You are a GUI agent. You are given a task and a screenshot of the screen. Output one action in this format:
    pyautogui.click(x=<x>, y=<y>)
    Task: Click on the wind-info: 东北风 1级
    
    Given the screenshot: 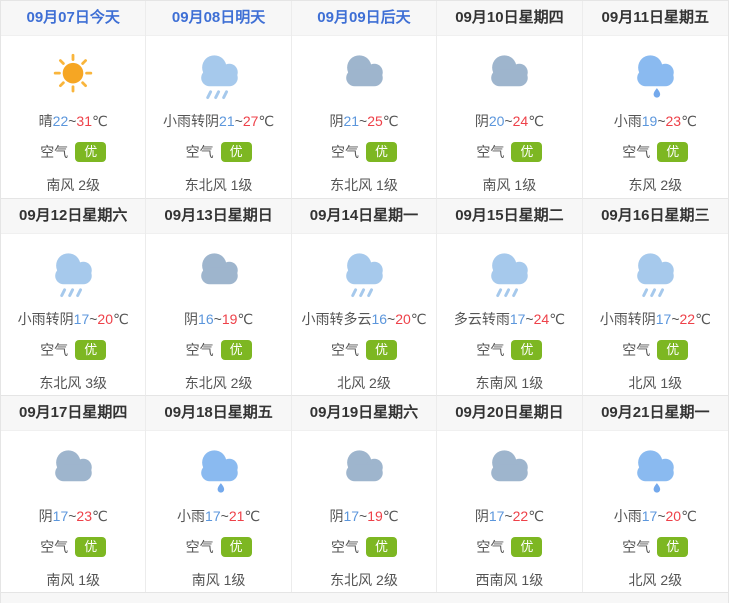 What is the action you would take?
    pyautogui.click(x=218, y=185)
    